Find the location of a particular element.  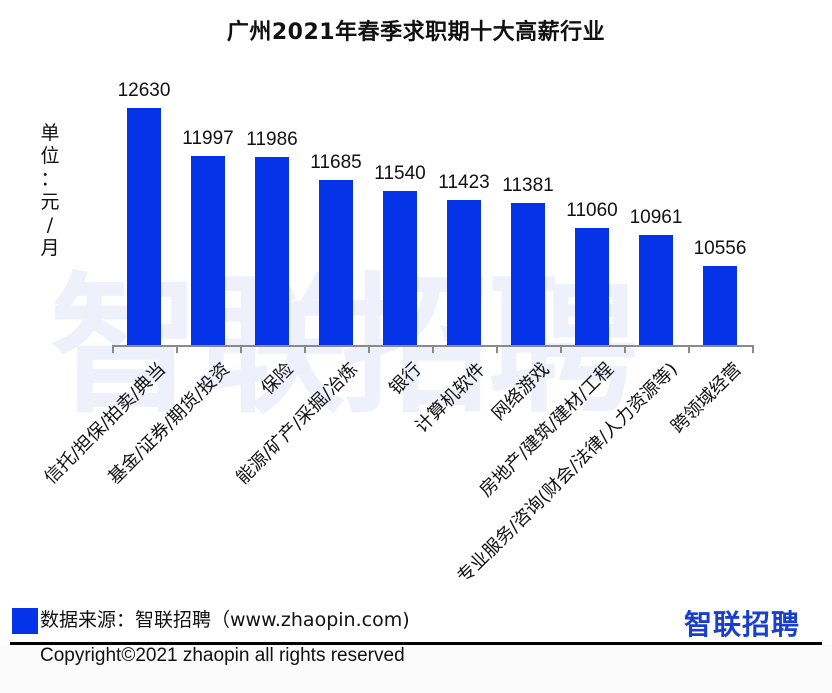

bar-value-label: 11685 is located at coordinates (336, 162).